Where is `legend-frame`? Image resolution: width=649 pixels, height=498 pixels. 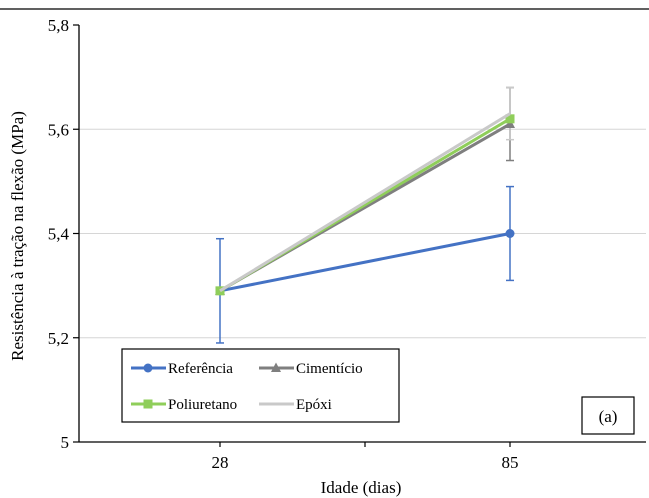 legend-frame is located at coordinates (260, 385).